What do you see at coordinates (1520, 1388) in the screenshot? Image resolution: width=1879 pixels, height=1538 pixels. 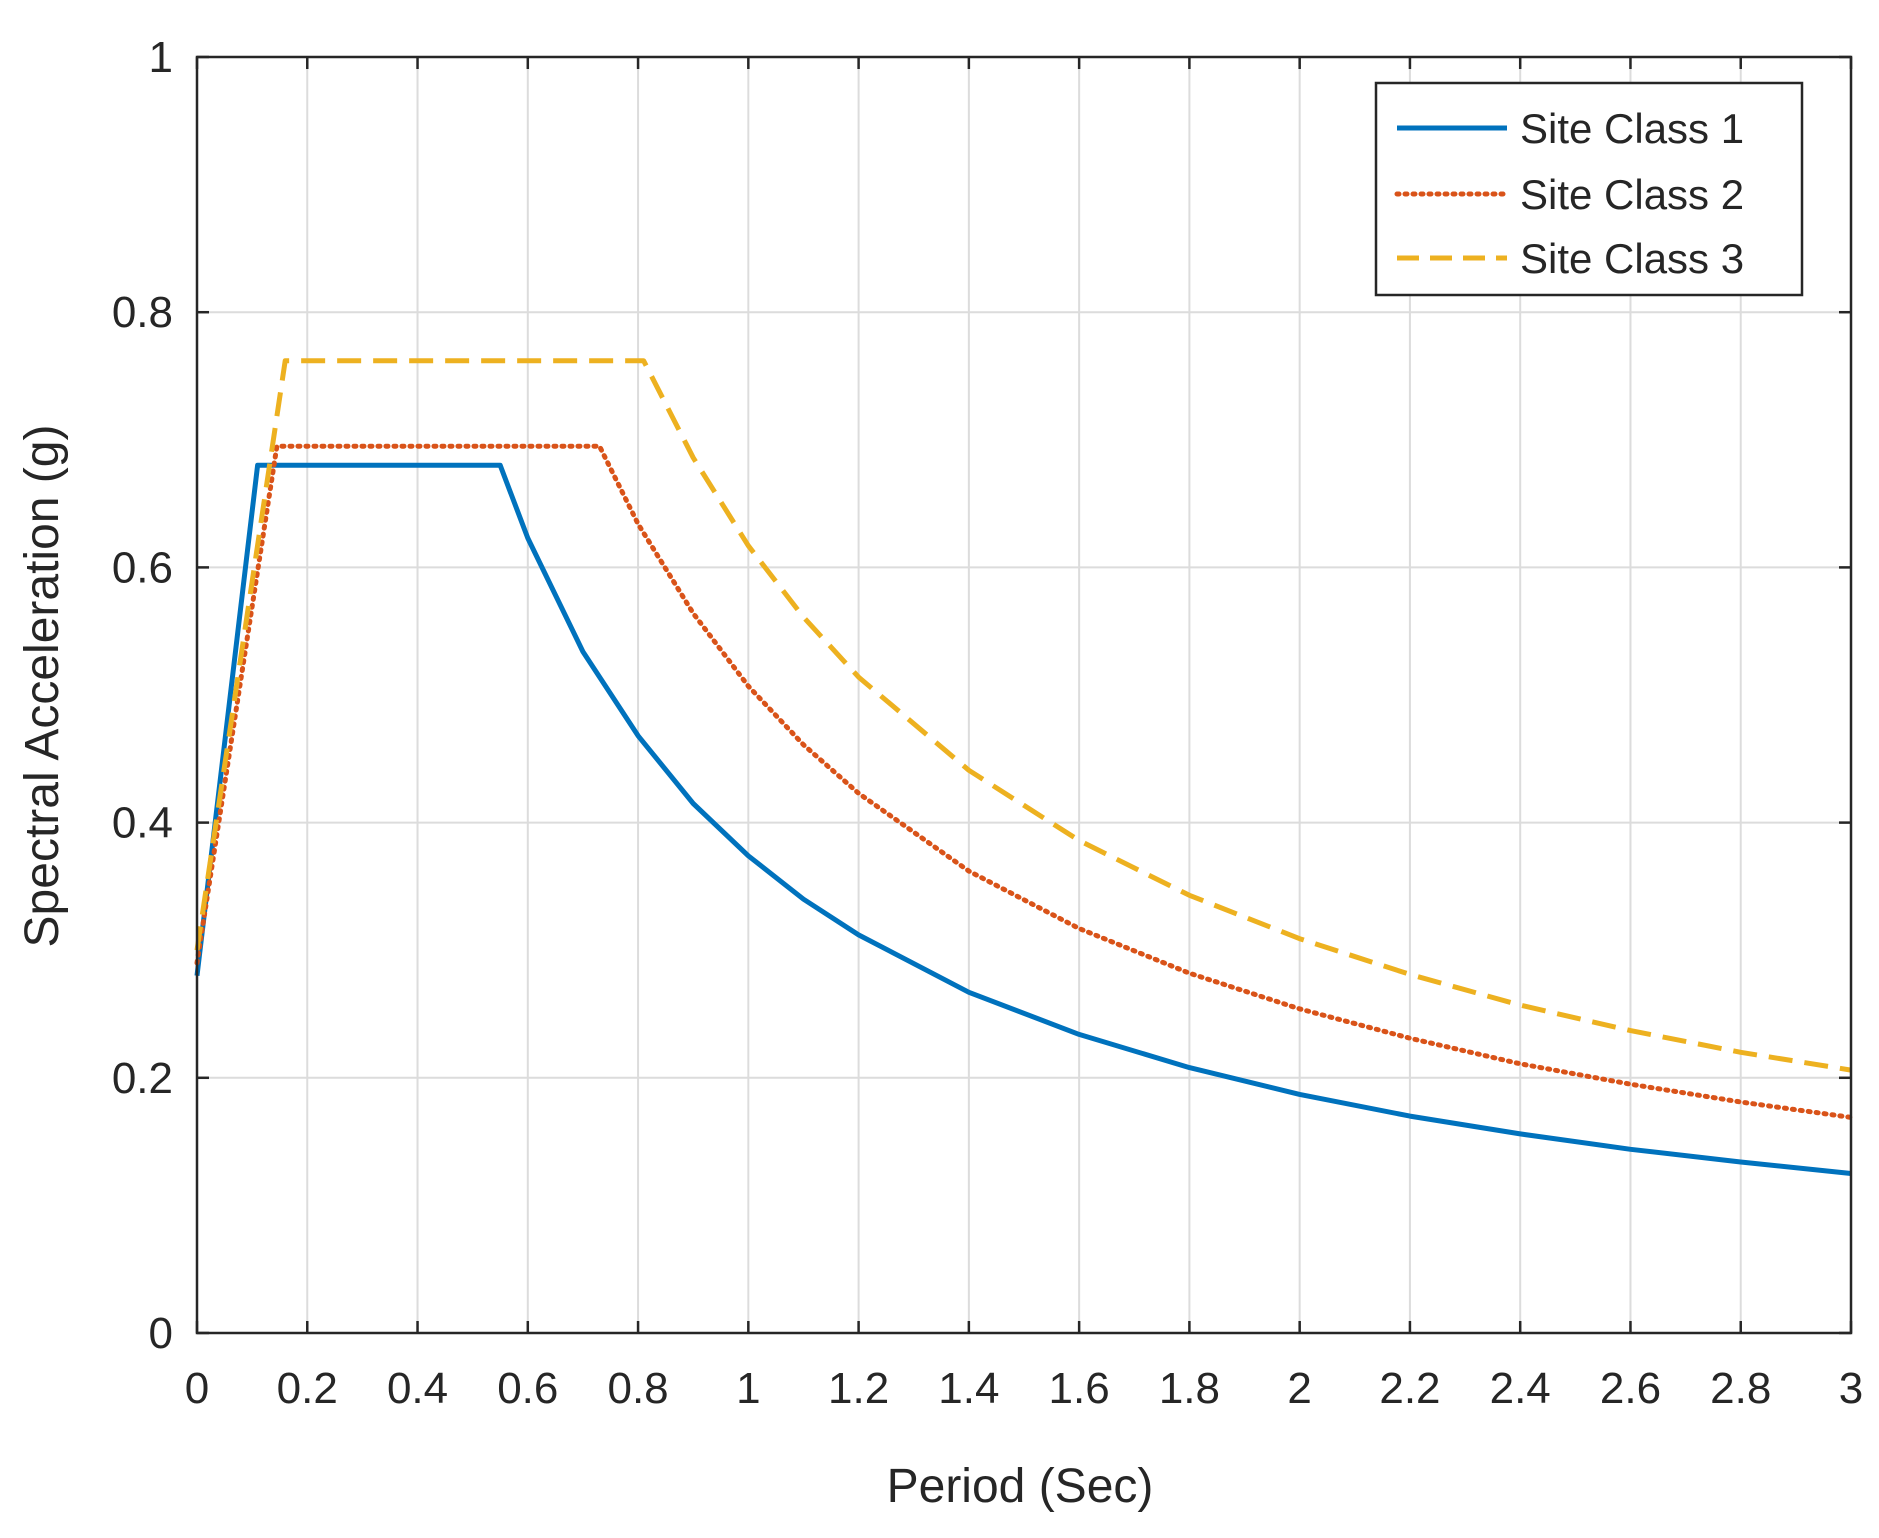 I see `x-tick-label-2-4: 2.4` at bounding box center [1520, 1388].